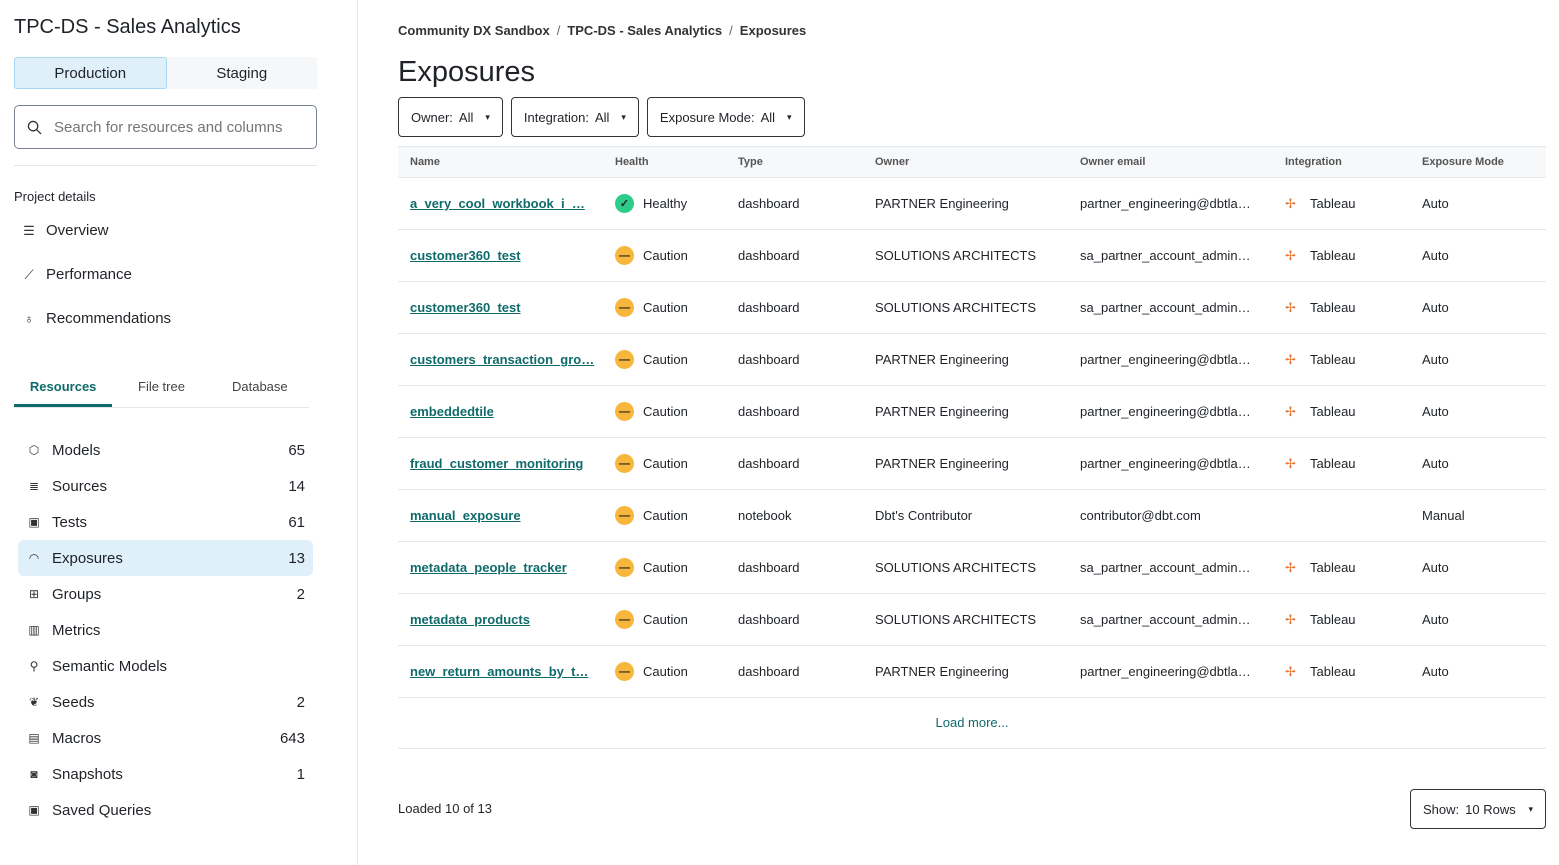  I want to click on sidebar-item-macros: ▤ Macros 643, so click(165, 738).